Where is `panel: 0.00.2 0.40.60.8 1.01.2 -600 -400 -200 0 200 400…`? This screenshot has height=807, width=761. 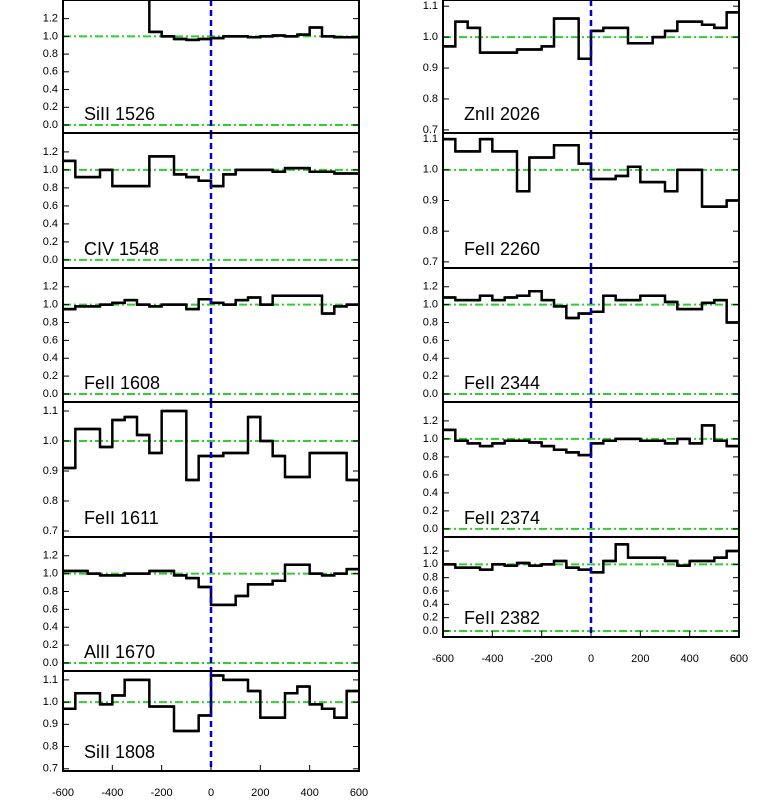
panel: 0.00.2 0.40.60.8 1.01.2 -600 -400 -200 0 200 400… is located at coordinates (585, 600).